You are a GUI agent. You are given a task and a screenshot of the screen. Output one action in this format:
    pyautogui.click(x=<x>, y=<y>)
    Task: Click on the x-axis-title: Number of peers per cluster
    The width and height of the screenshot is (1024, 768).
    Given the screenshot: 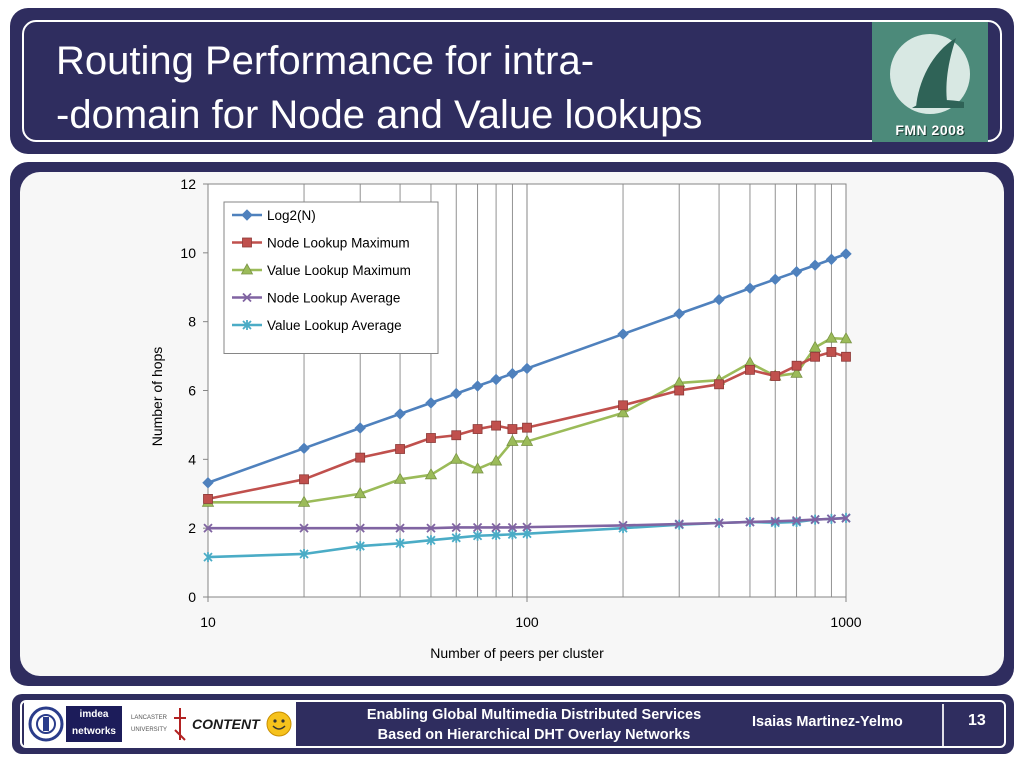 What is the action you would take?
    pyautogui.click(x=517, y=653)
    